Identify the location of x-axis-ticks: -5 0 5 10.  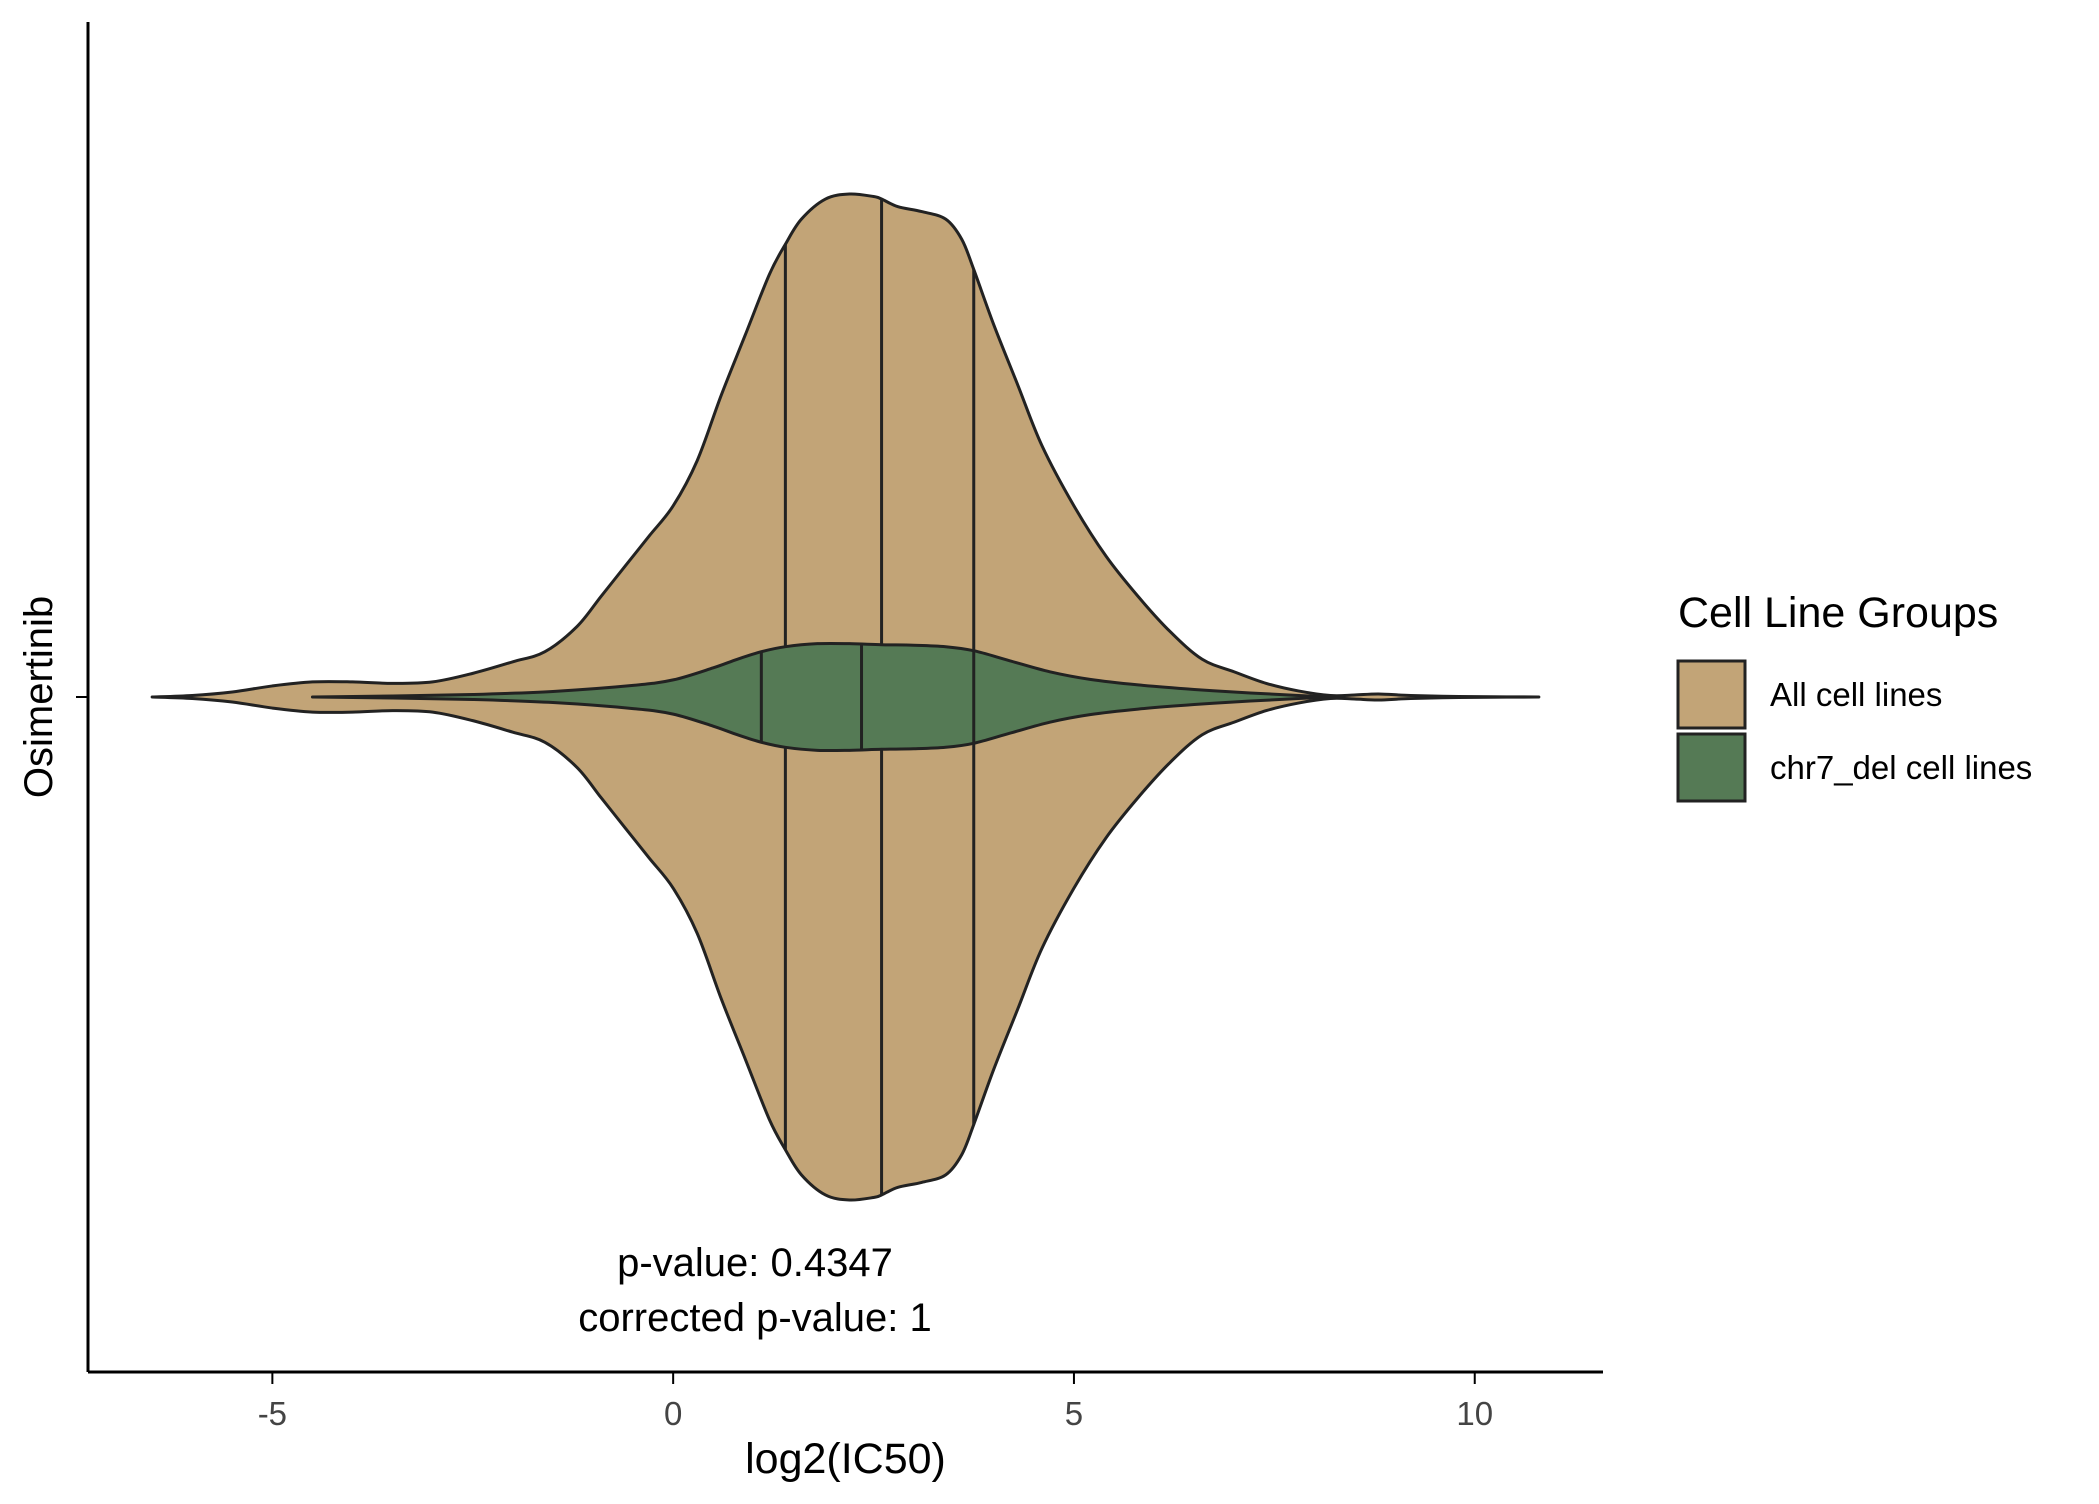
(875, 1402).